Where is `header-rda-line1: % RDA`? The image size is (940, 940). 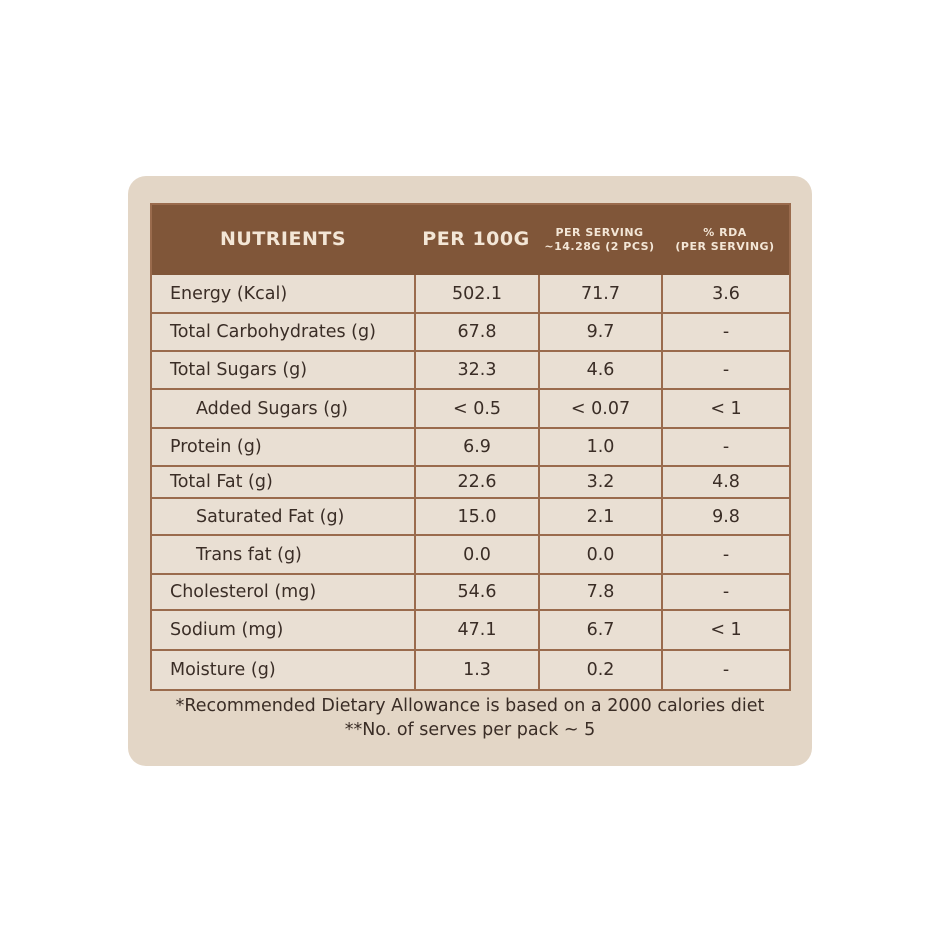 header-rda-line1: % RDA is located at coordinates (725, 233).